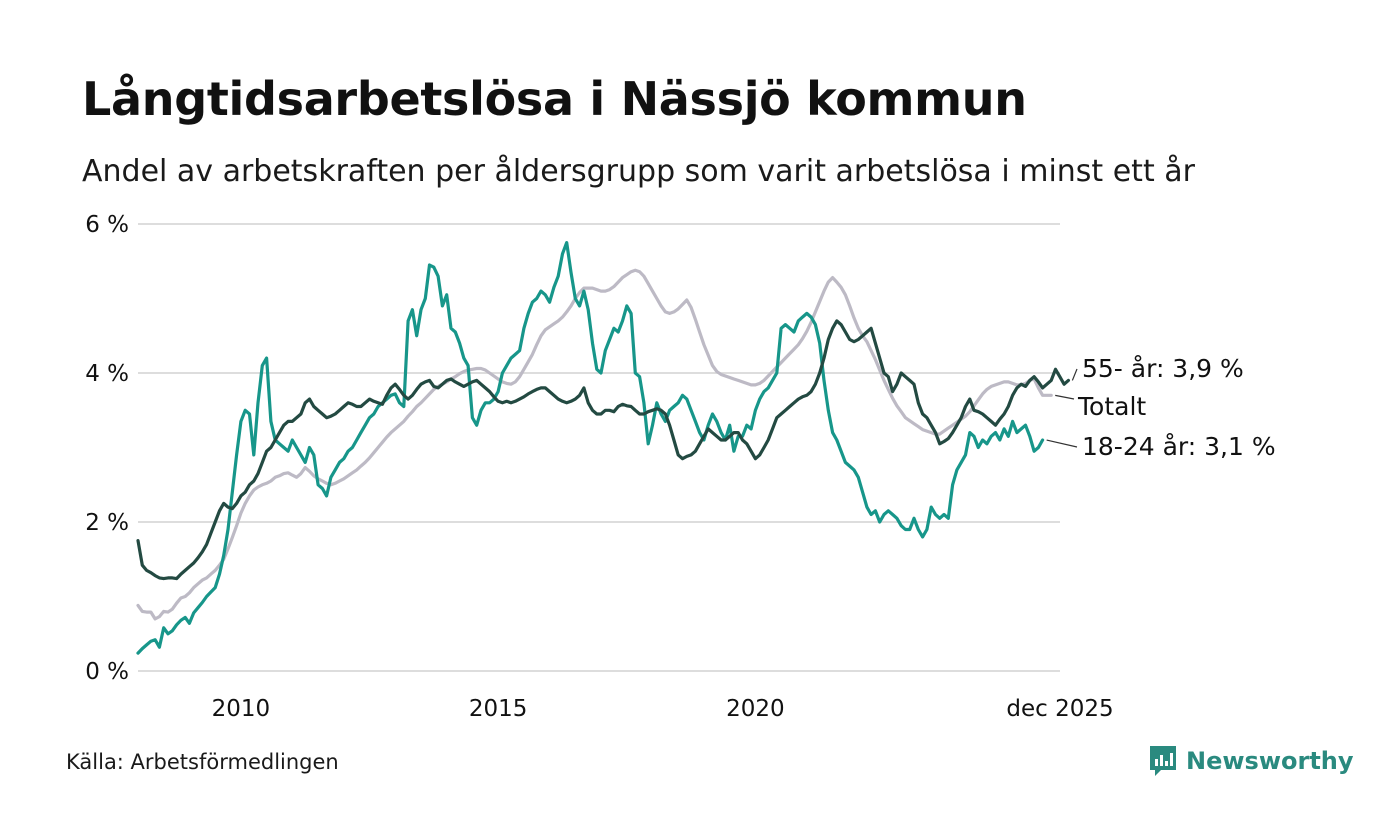 The image size is (1400, 840). Describe the element at coordinates (107, 523) in the screenshot. I see `y-tick-label: 2 %` at that location.